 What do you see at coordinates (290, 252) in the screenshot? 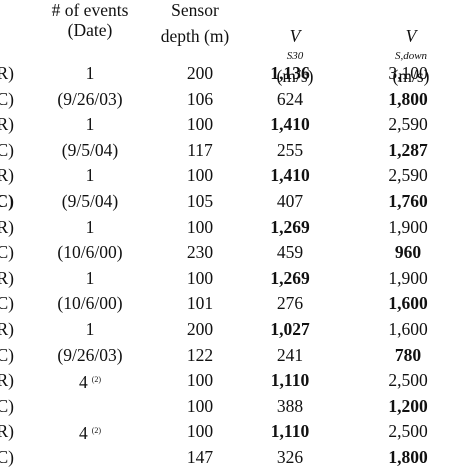
I see `row-vs30: 459` at bounding box center [290, 252].